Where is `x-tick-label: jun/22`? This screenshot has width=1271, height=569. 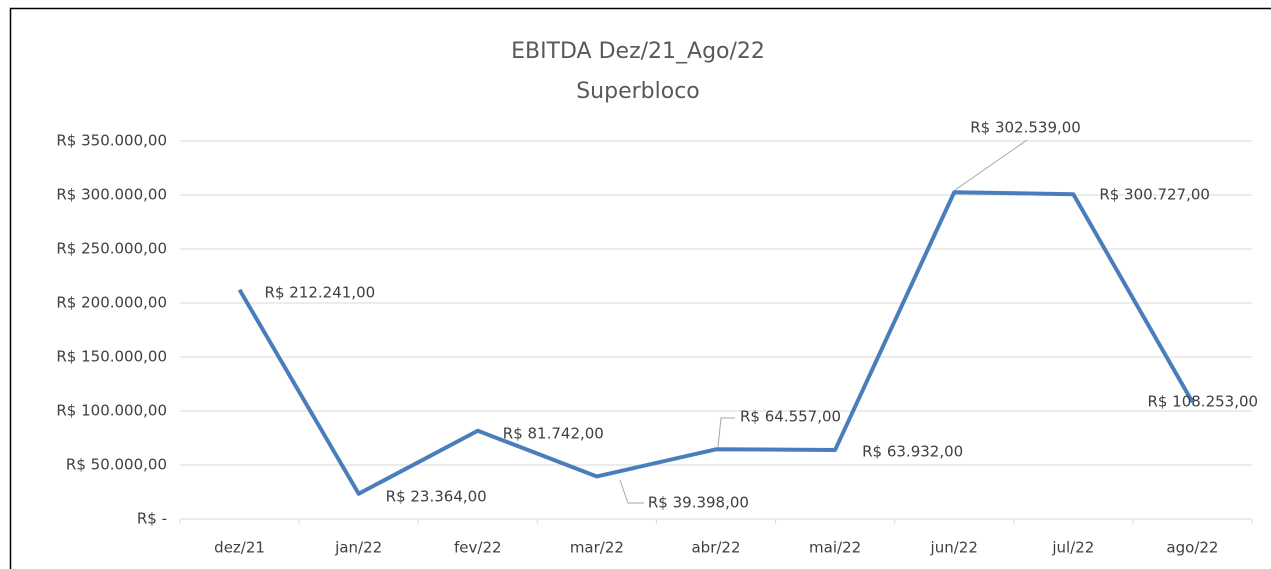 x-tick-label: jun/22 is located at coordinates (954, 548).